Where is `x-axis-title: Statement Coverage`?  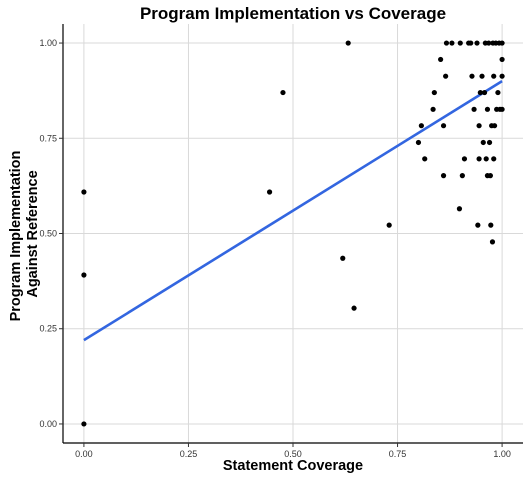
x-axis-title: Statement Coverage is located at coordinates (293, 466).